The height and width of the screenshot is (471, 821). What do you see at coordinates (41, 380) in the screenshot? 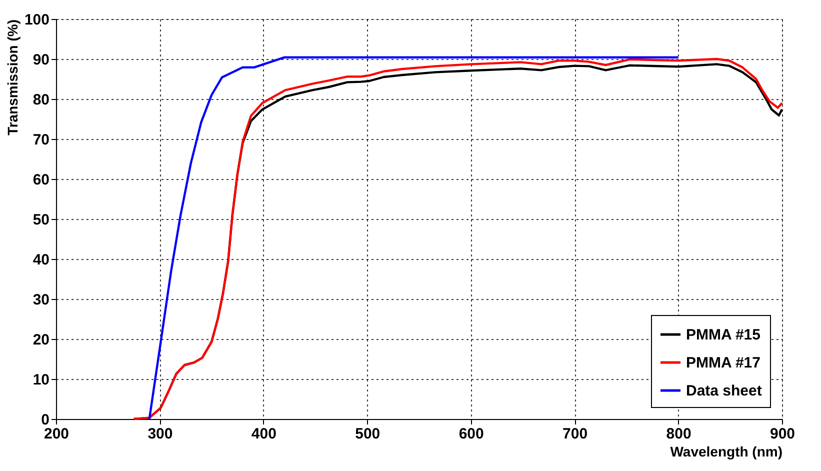
I see `y-tick-label: 10` at bounding box center [41, 380].